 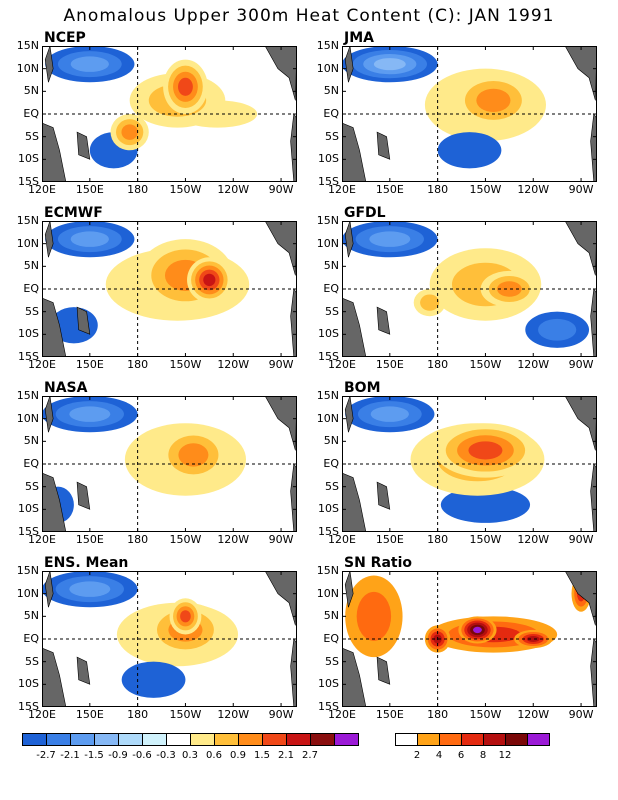 What do you see at coordinates (262, 755) in the screenshot?
I see `colorbar-tick-label: 1.5` at bounding box center [262, 755].